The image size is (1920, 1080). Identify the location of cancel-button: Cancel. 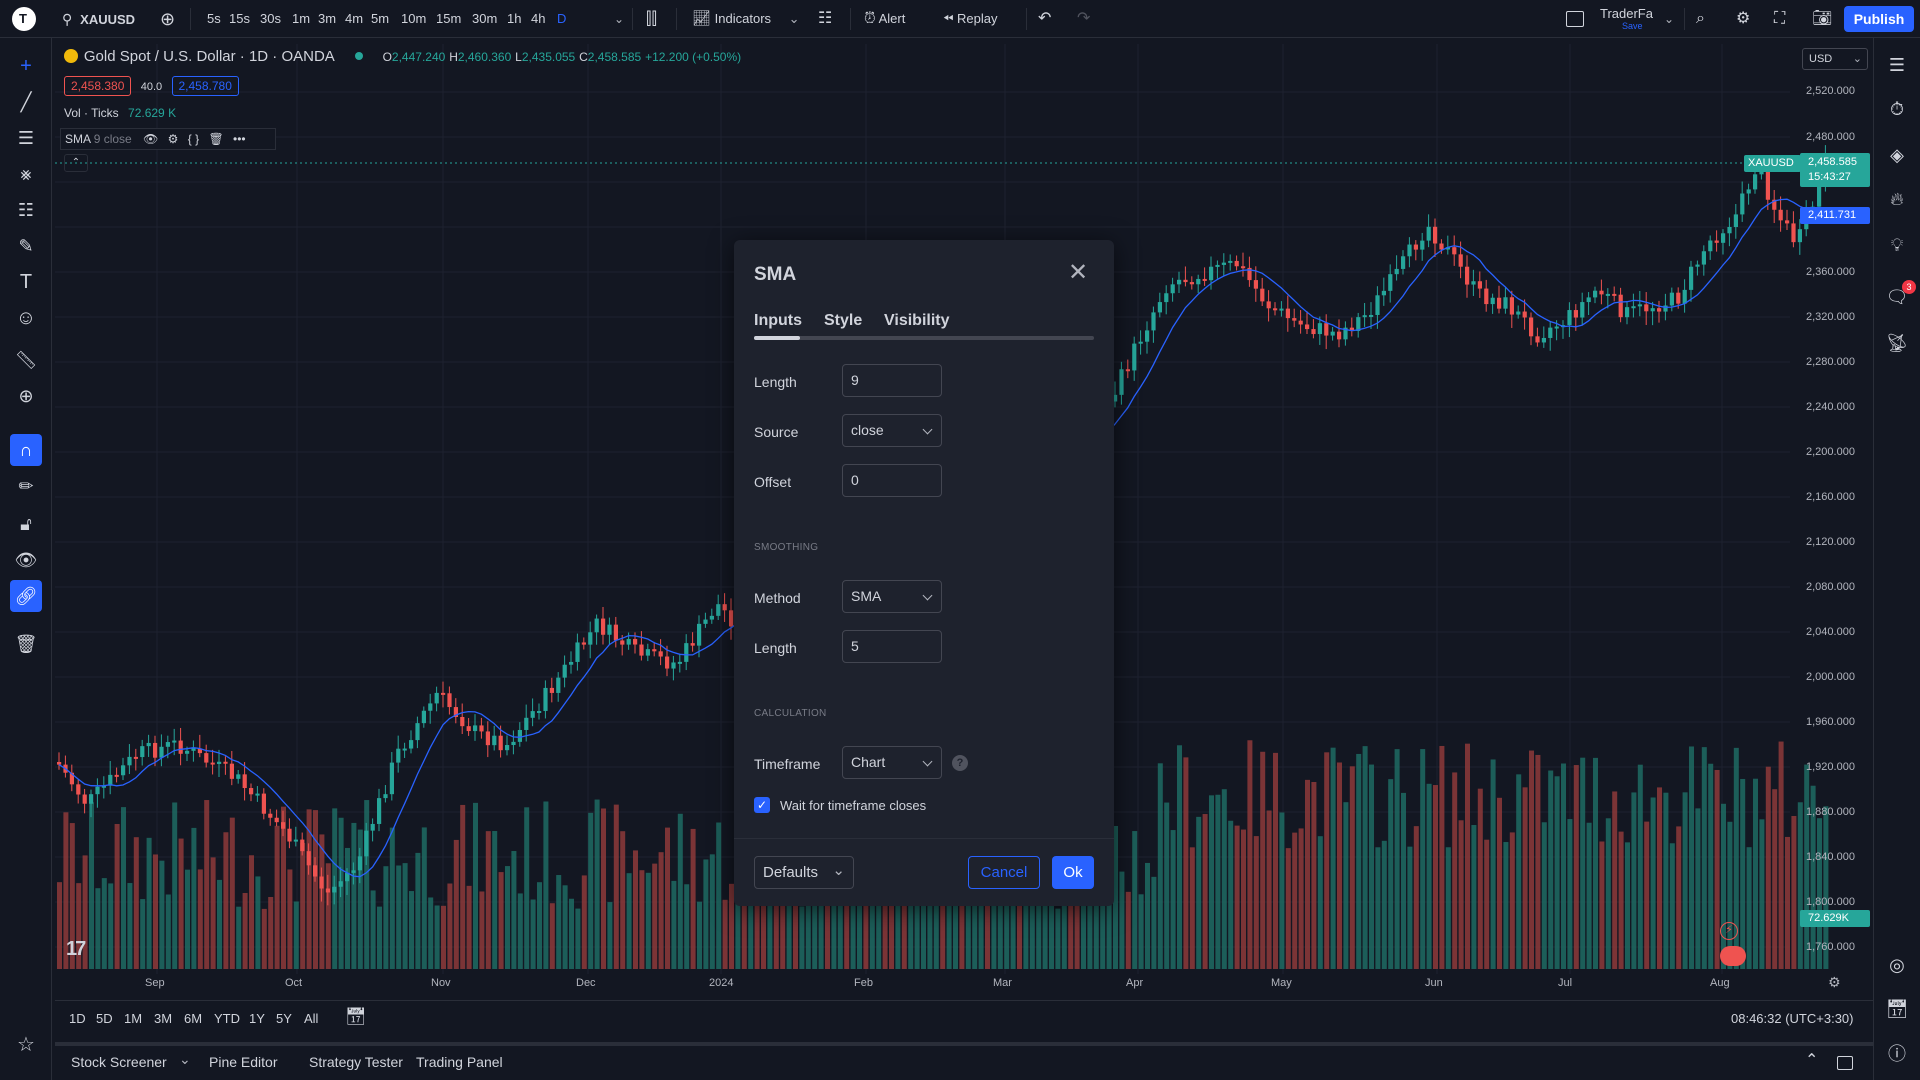
(1004, 872).